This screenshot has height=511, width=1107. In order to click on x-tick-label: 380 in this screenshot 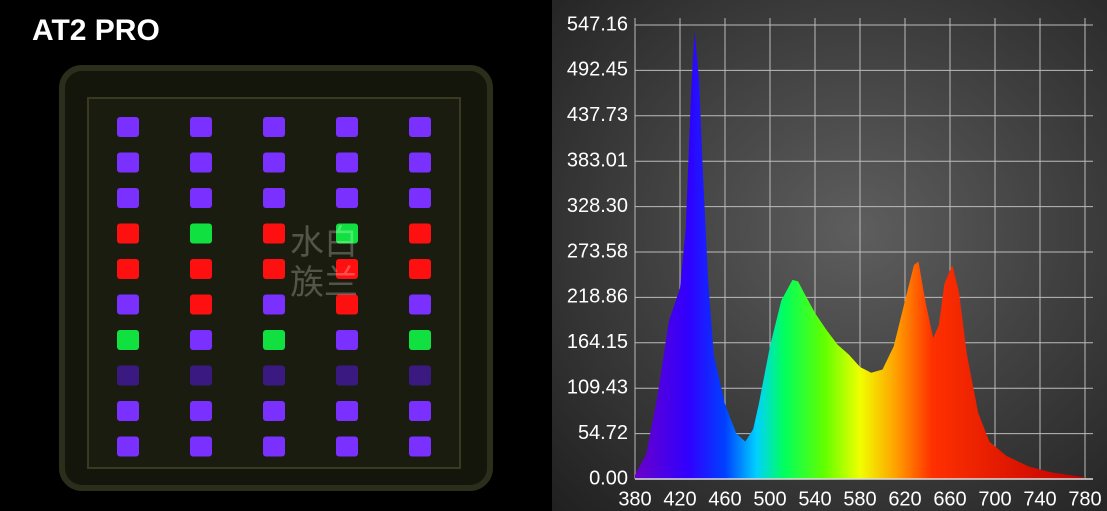, I will do `click(634, 499)`.